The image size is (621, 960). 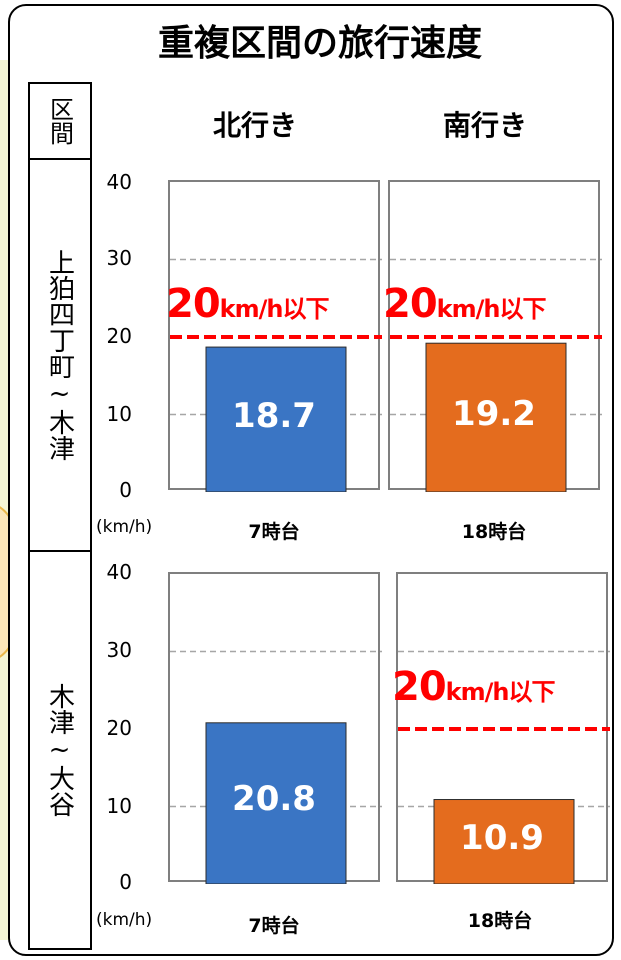 I want to click on bottom-ytick-30: 30, so click(x=119, y=650).